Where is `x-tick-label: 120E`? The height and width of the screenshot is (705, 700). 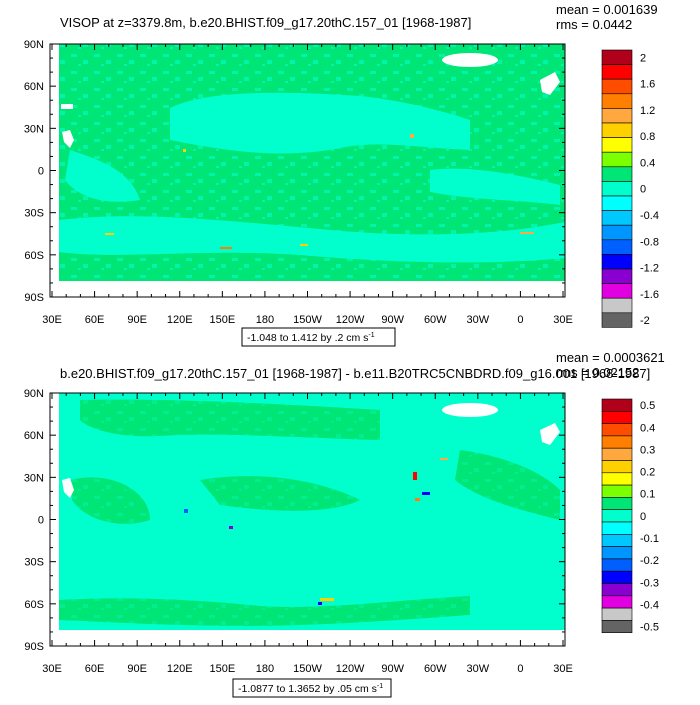
x-tick-label: 120E is located at coordinates (180, 669).